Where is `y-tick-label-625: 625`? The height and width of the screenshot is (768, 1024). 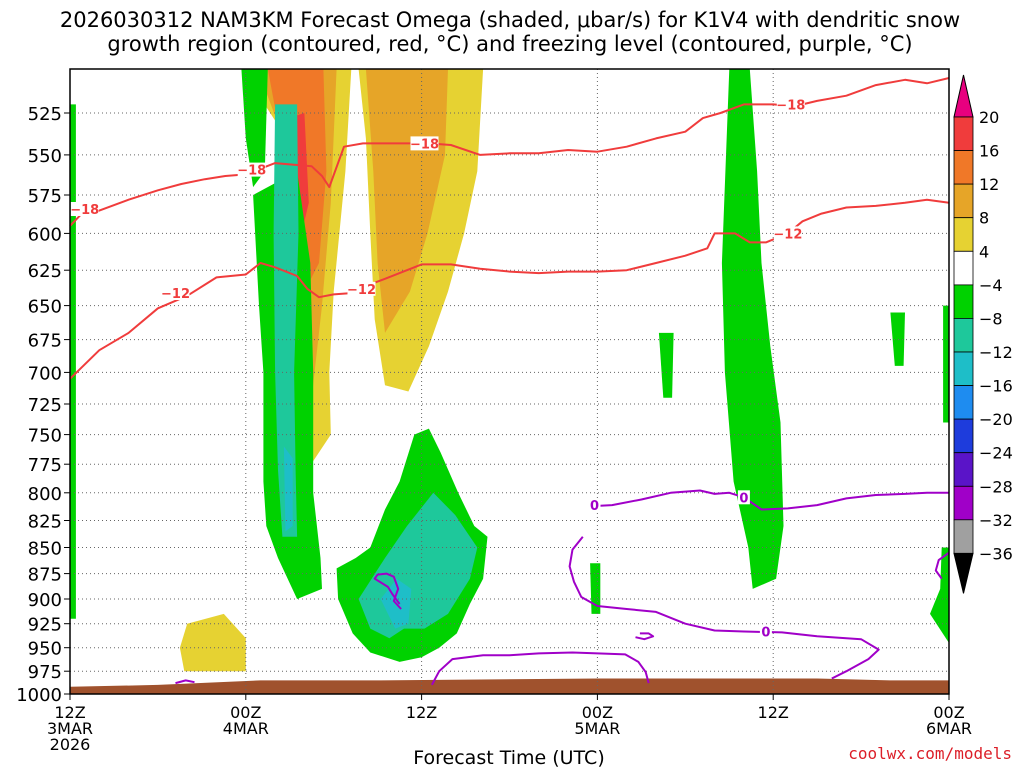
y-tick-label-625: 625 is located at coordinates (45, 271).